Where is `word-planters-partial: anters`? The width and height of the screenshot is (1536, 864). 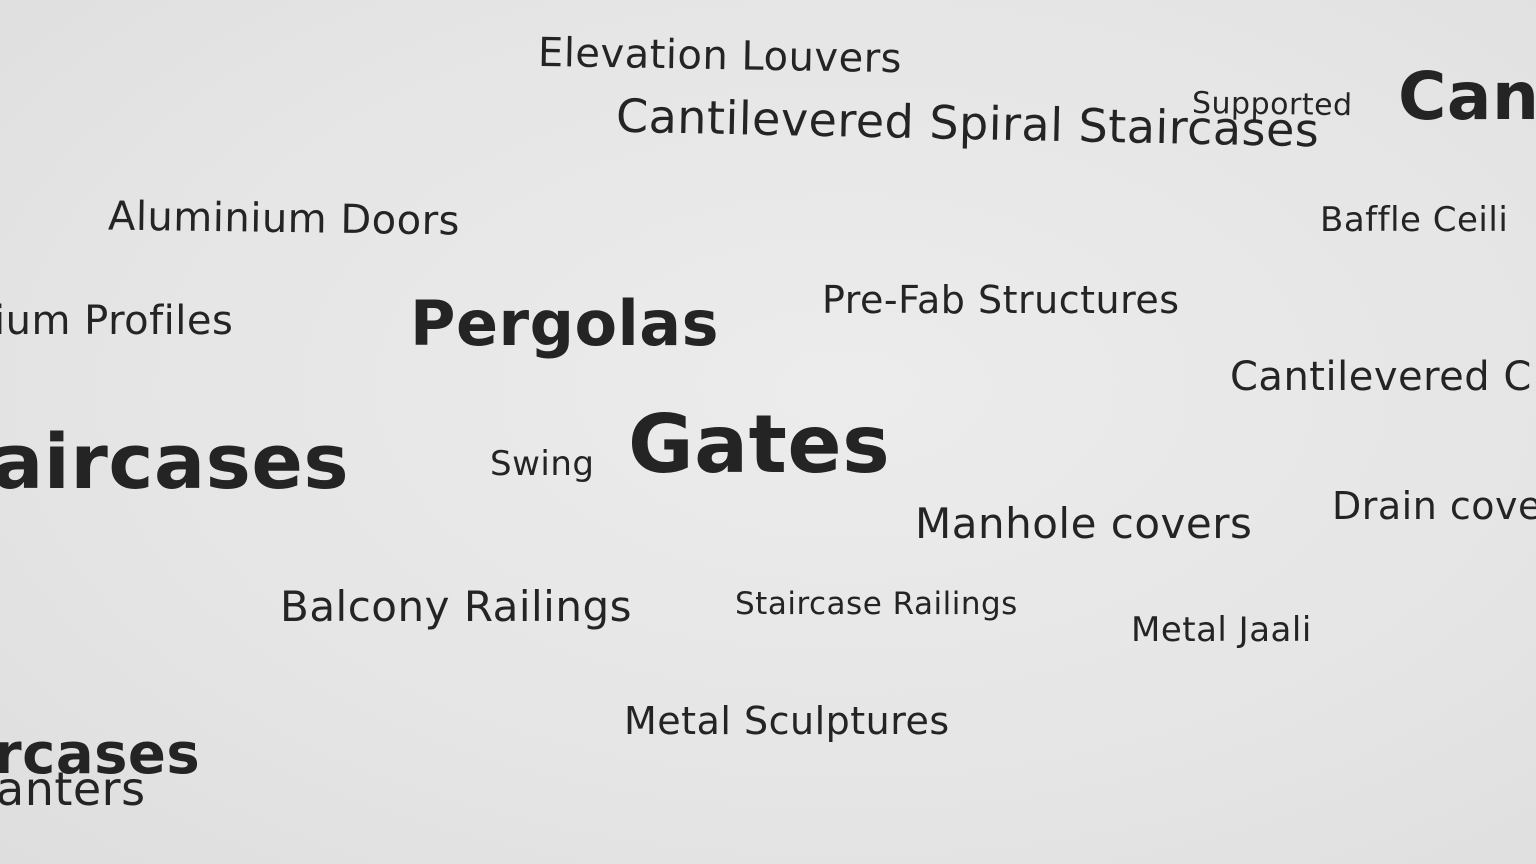
word-planters-partial: anters is located at coordinates (73, 789).